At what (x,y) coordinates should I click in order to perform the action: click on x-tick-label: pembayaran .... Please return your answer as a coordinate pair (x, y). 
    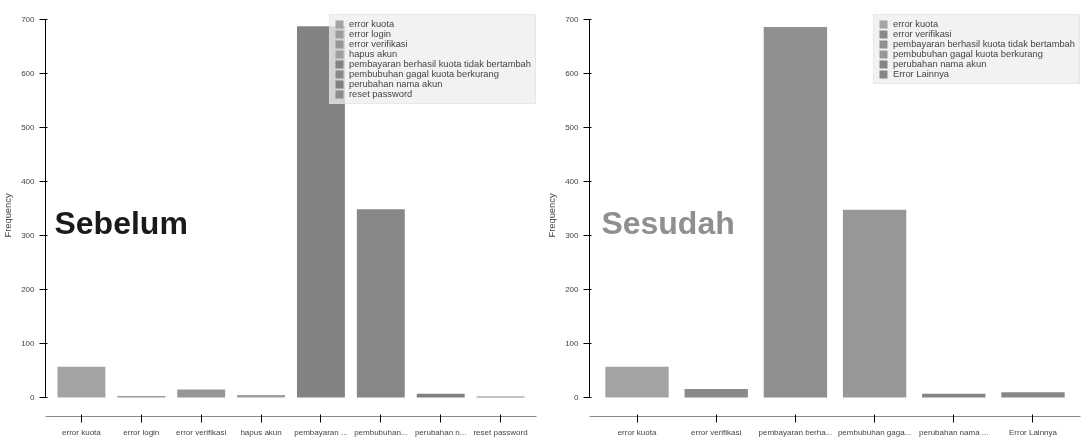
    Looking at the image, I should click on (321, 432).